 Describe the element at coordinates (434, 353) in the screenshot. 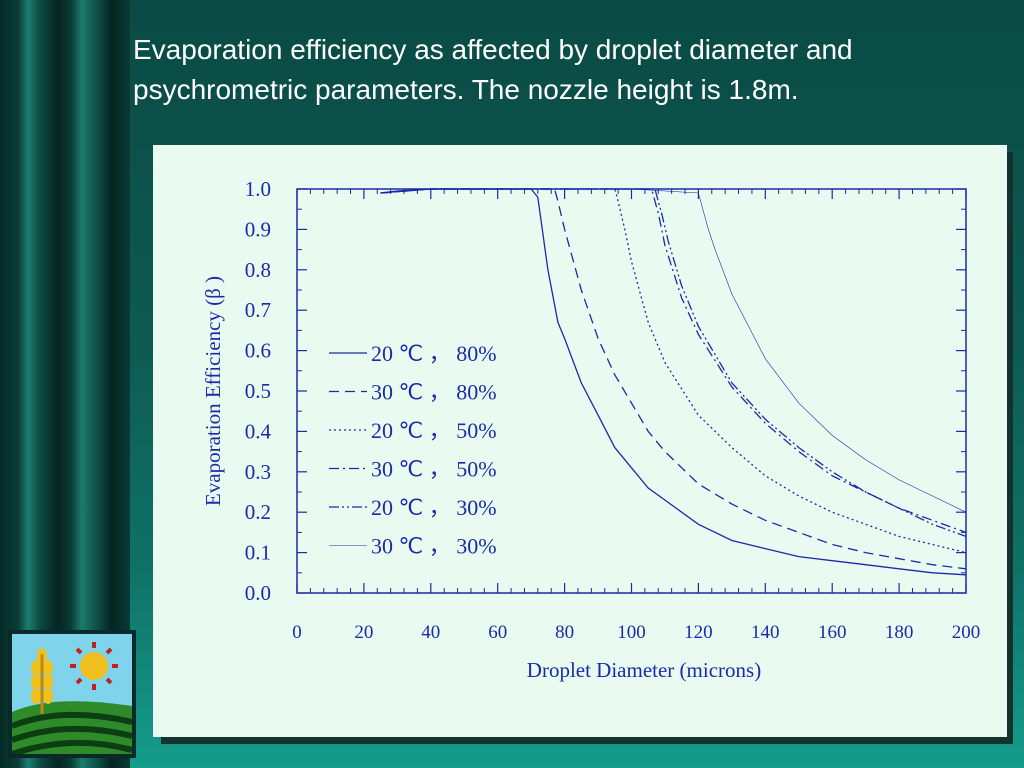

I see `legend-entry: 20 ℃ ， 80%` at that location.